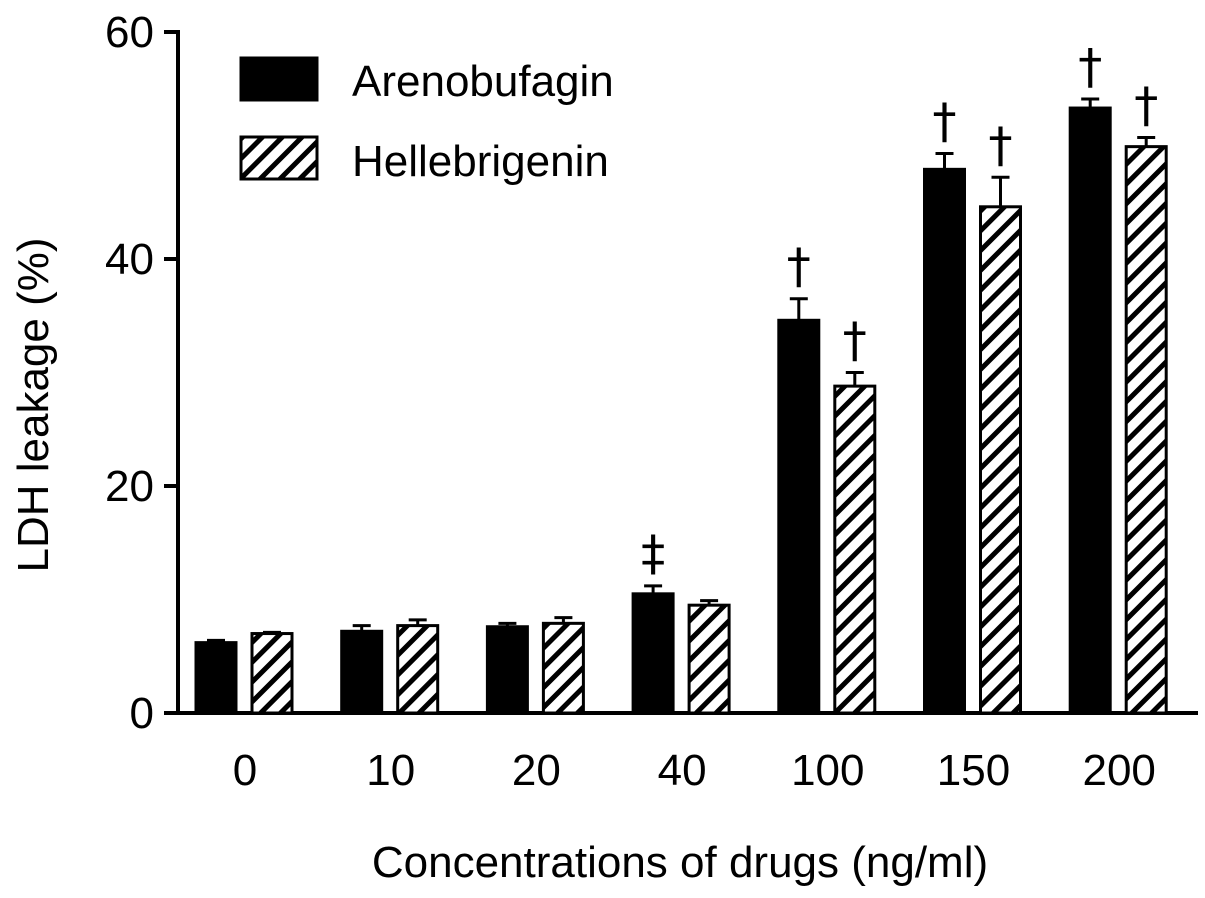  I want to click on annotation-arenobufagin-40: ‡, so click(653, 554).